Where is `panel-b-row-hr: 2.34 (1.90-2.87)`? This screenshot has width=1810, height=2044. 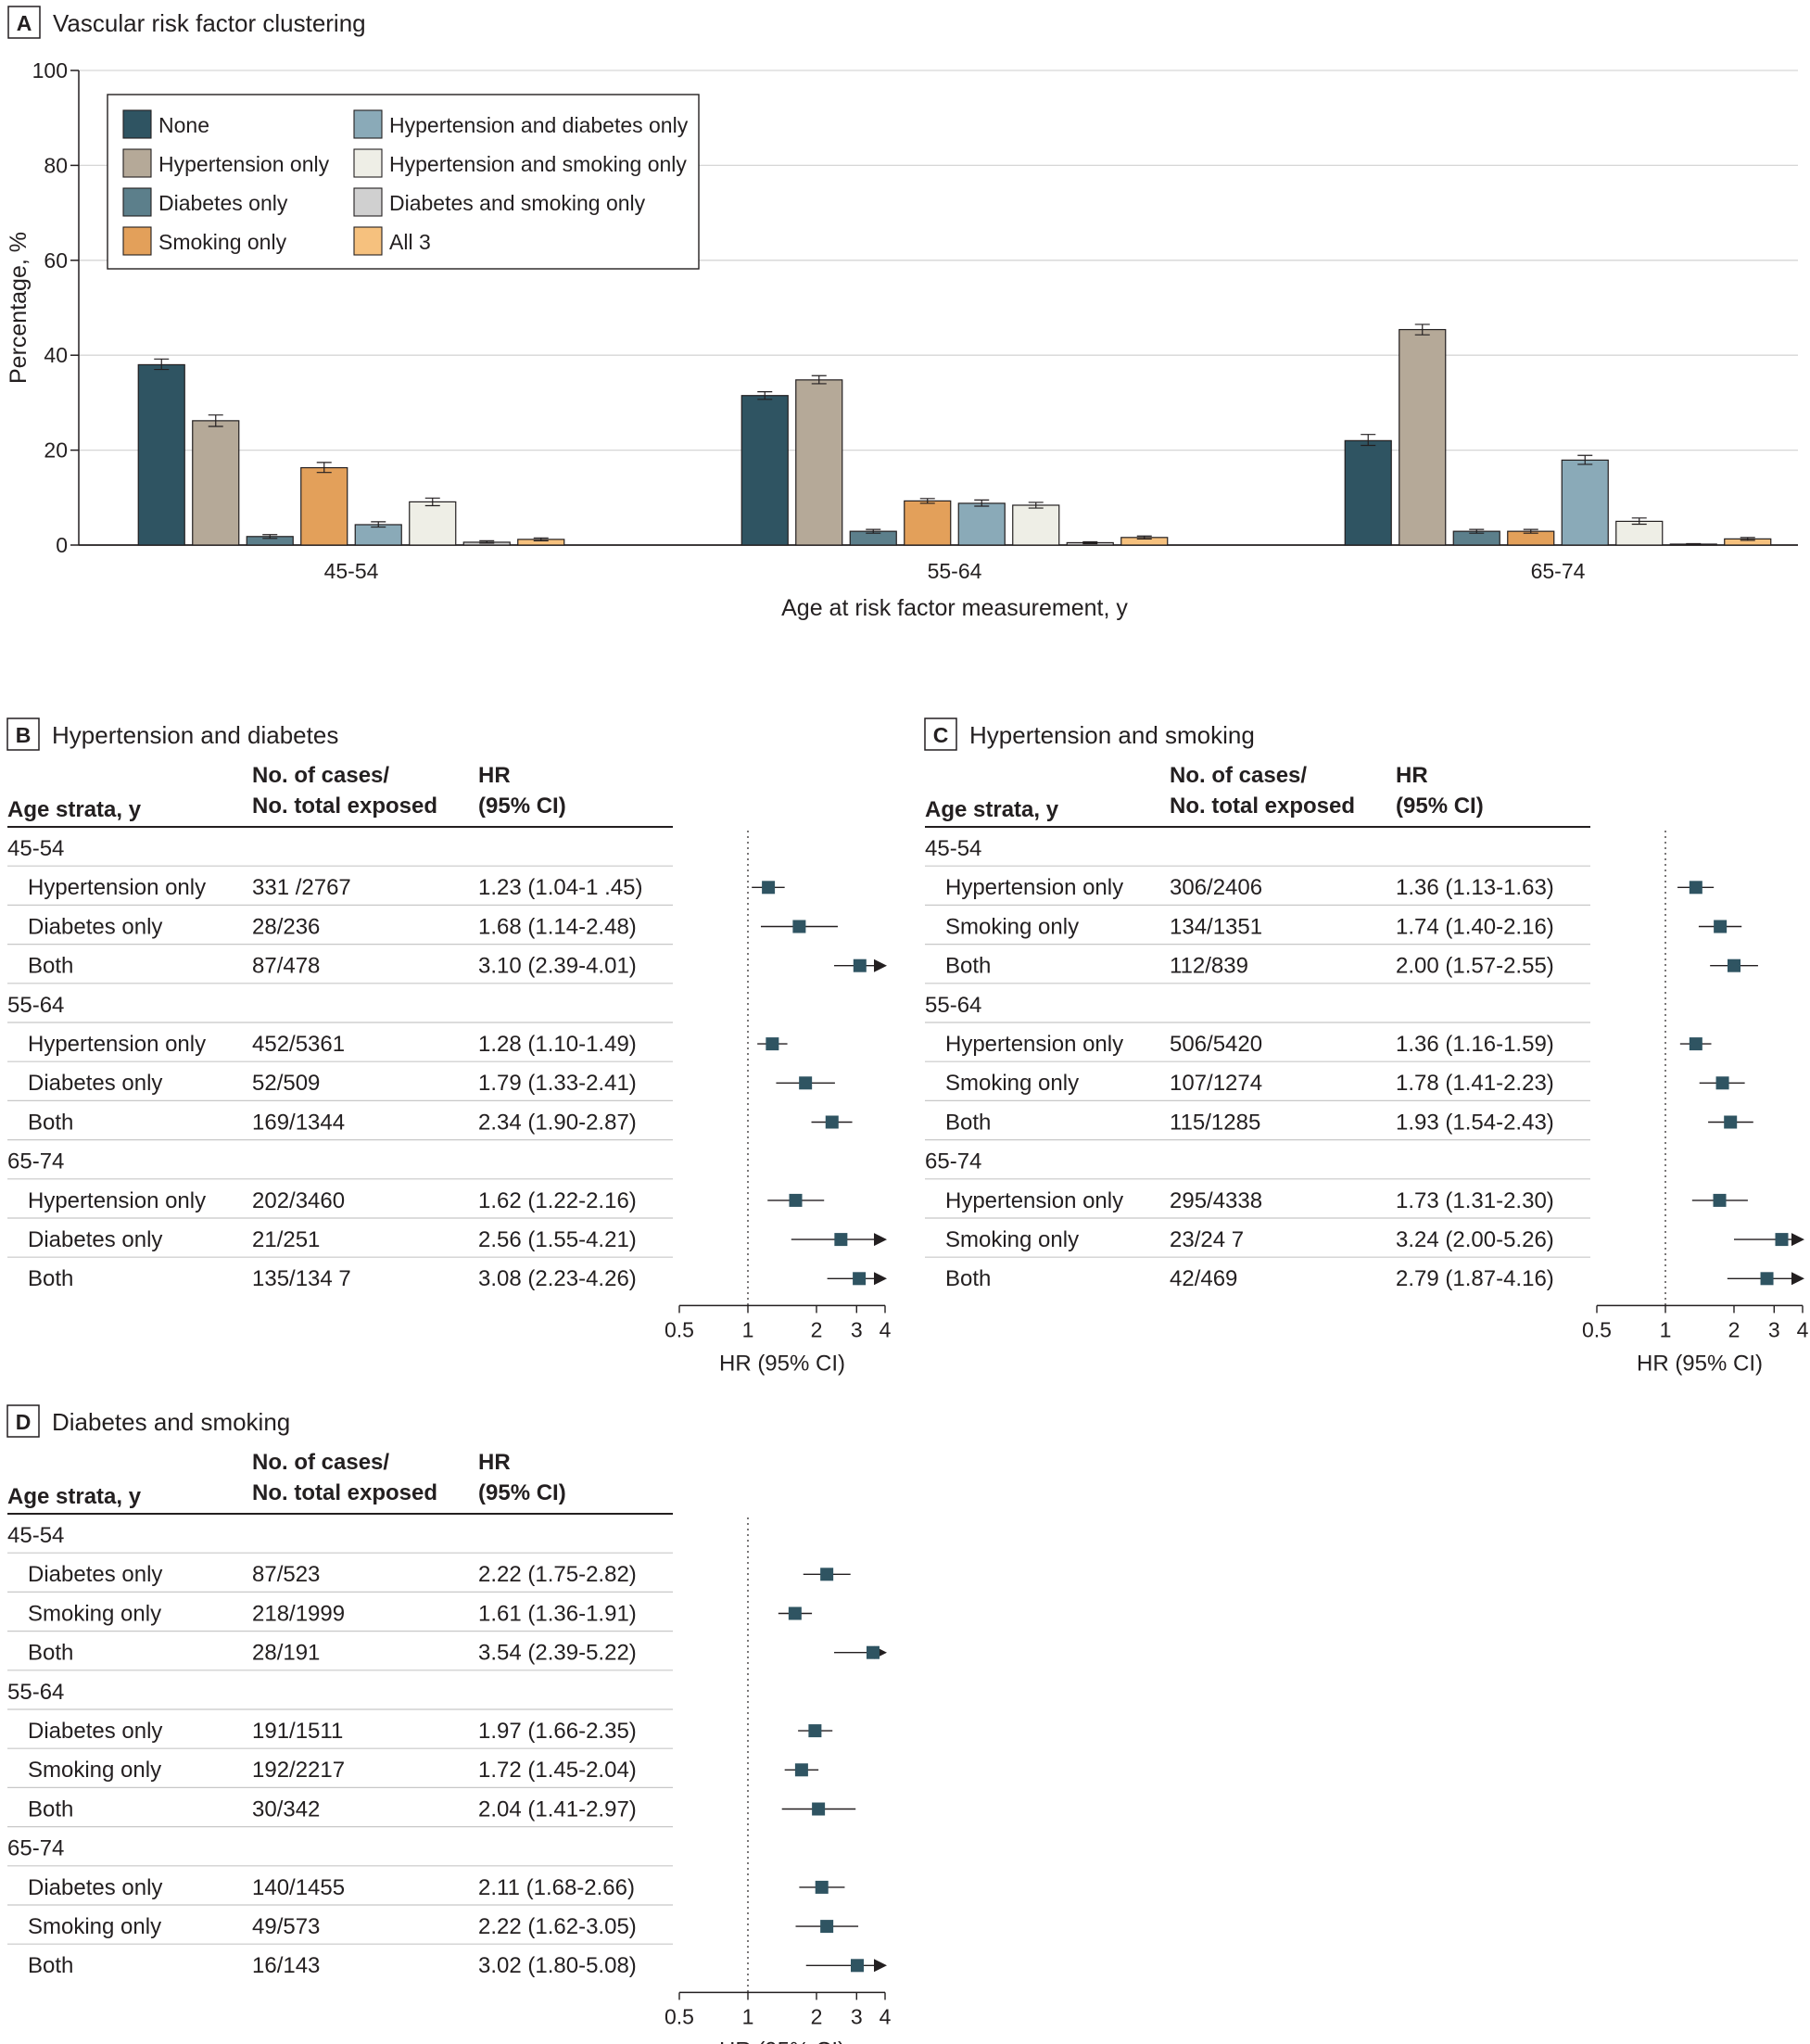
panel-b-row-hr: 2.34 (1.90-2.87) is located at coordinates (557, 1123).